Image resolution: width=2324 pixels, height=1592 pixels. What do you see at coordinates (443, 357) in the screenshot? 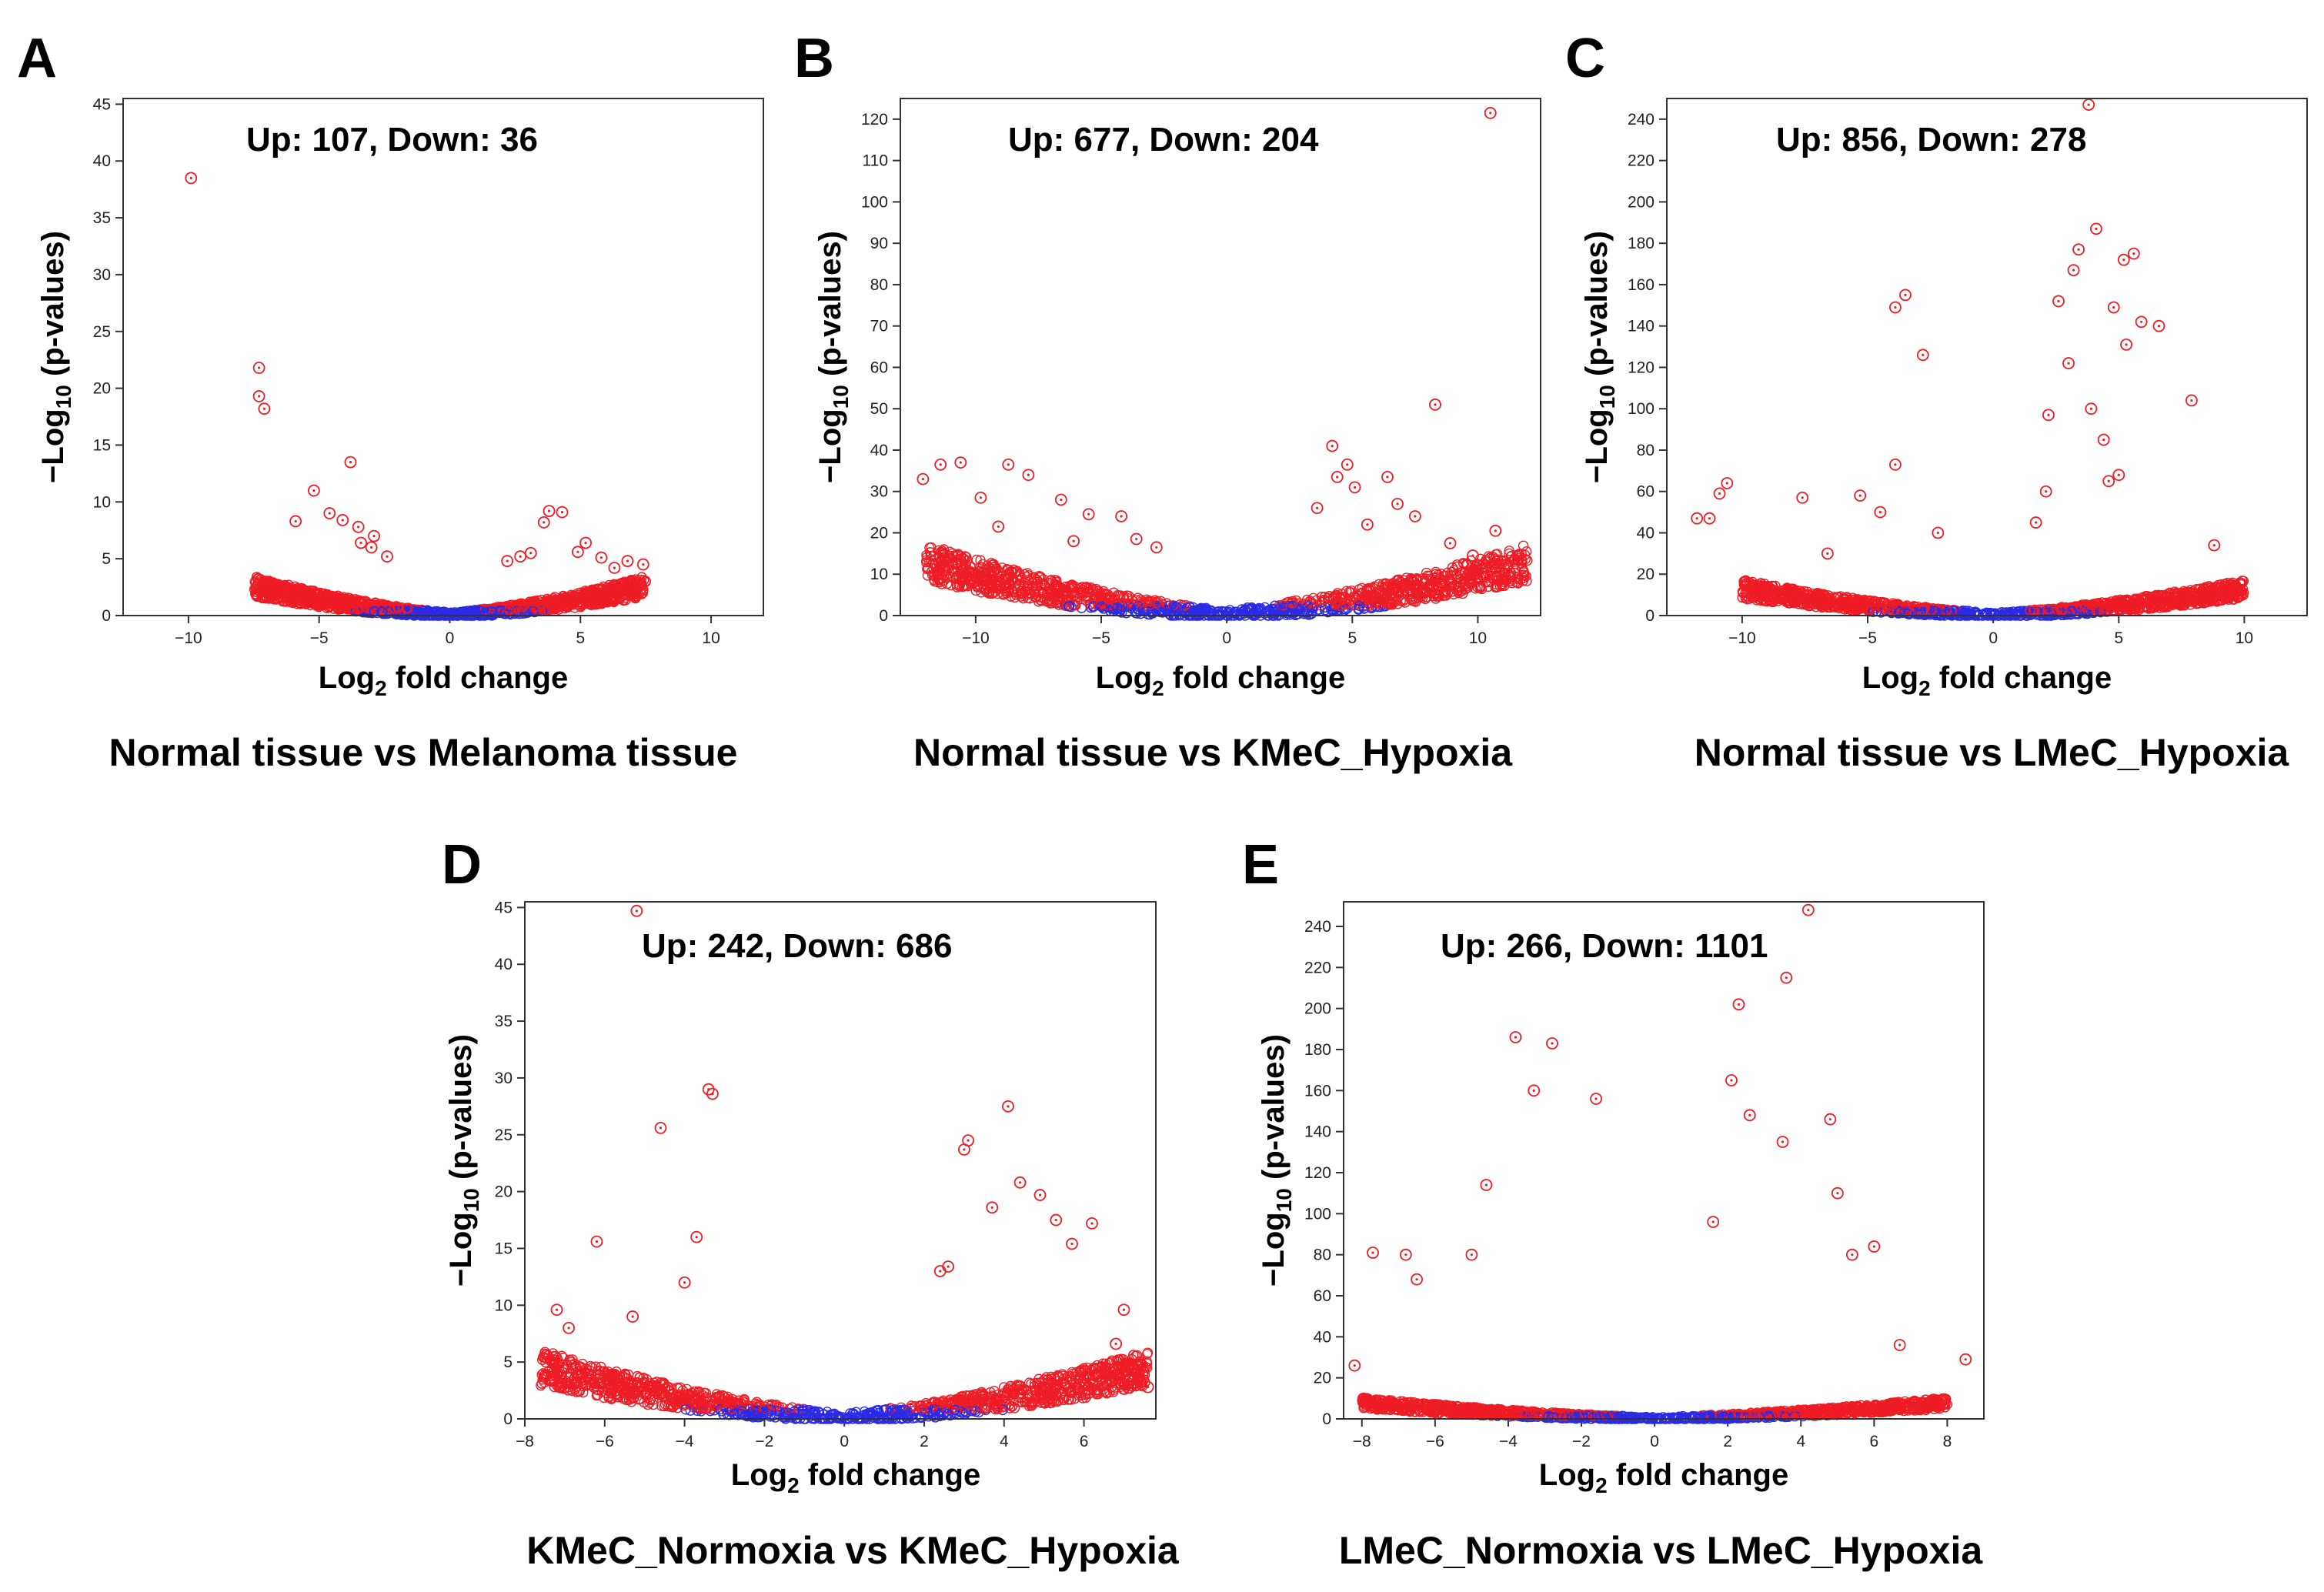
I see `panel-a-axes-frame` at bounding box center [443, 357].